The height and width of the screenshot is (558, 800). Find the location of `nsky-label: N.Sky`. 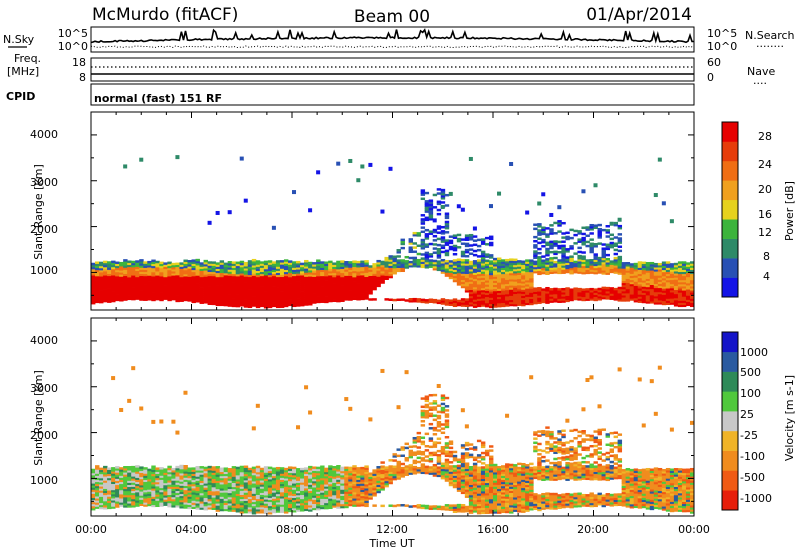

nsky-label: N.Sky is located at coordinates (19, 39).